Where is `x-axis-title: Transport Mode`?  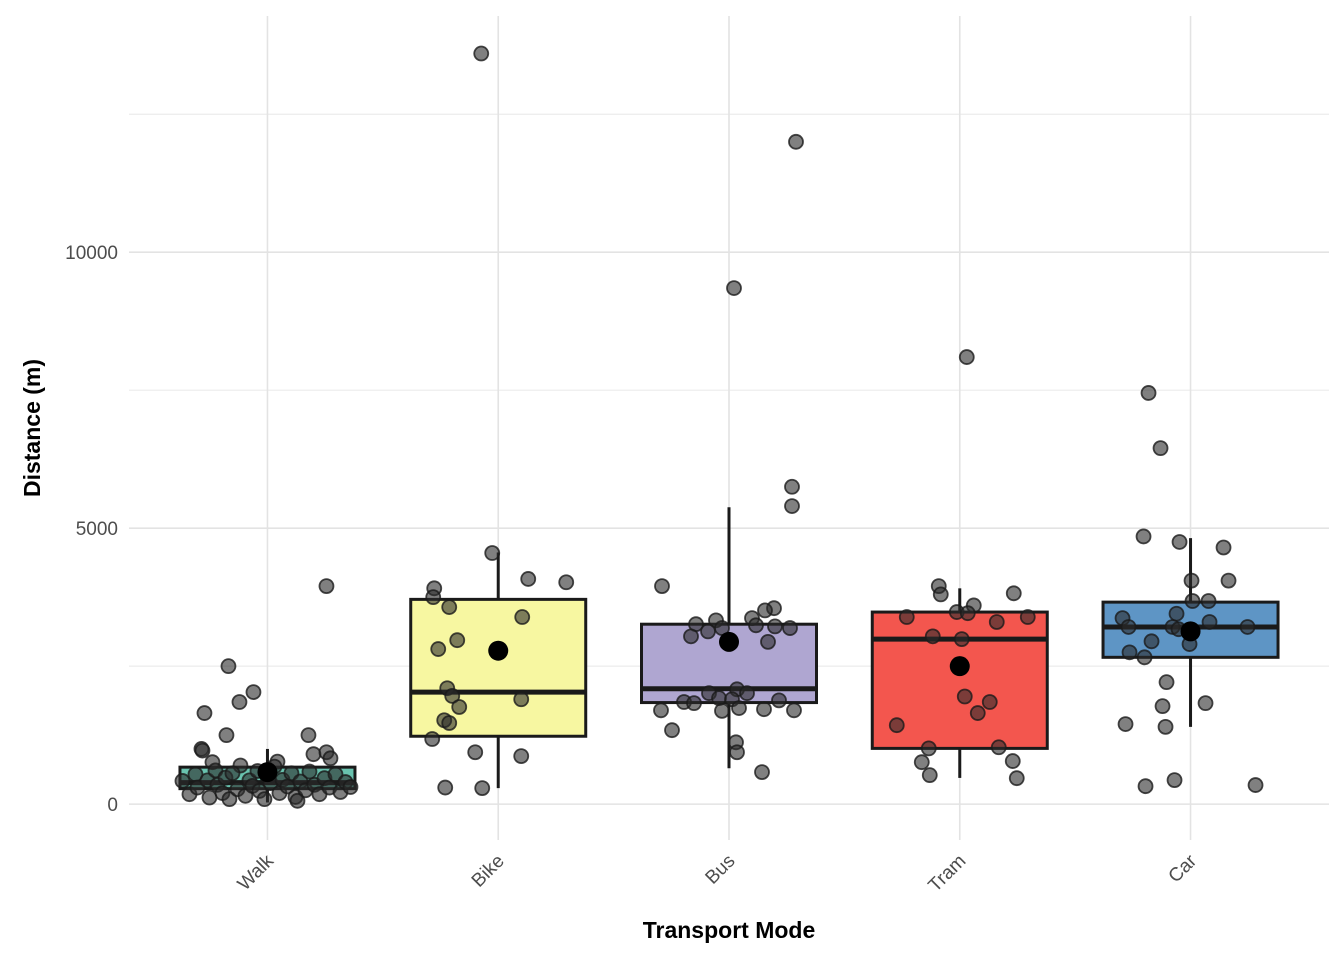
x-axis-title: Transport Mode is located at coordinates (729, 930).